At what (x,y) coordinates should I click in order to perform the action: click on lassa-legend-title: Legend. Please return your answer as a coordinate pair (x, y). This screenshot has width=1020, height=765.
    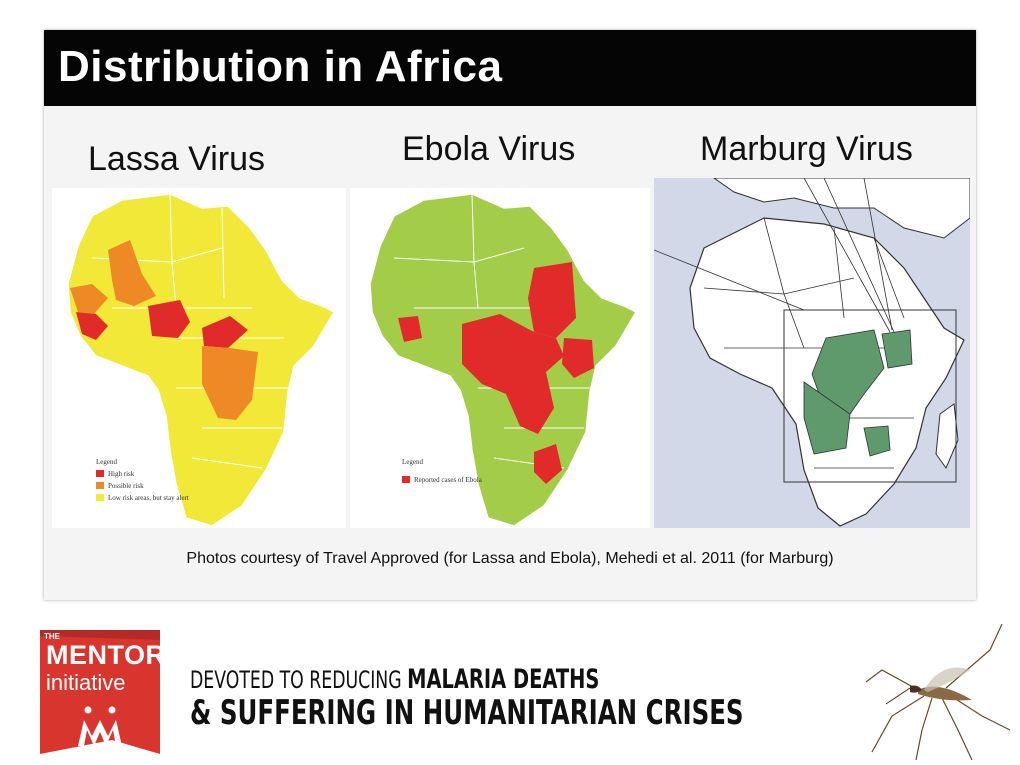
    Looking at the image, I should click on (106, 462).